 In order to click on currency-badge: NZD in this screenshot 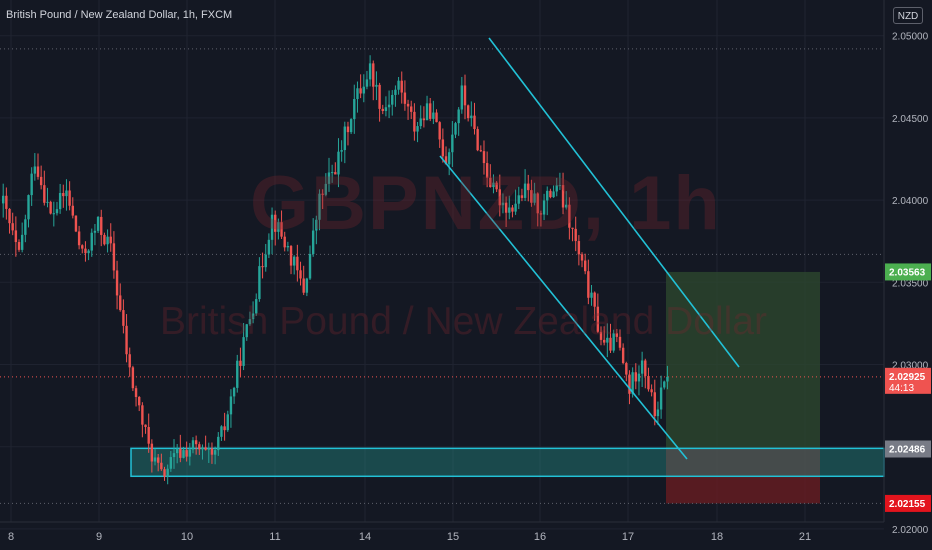, I will do `click(908, 15)`.